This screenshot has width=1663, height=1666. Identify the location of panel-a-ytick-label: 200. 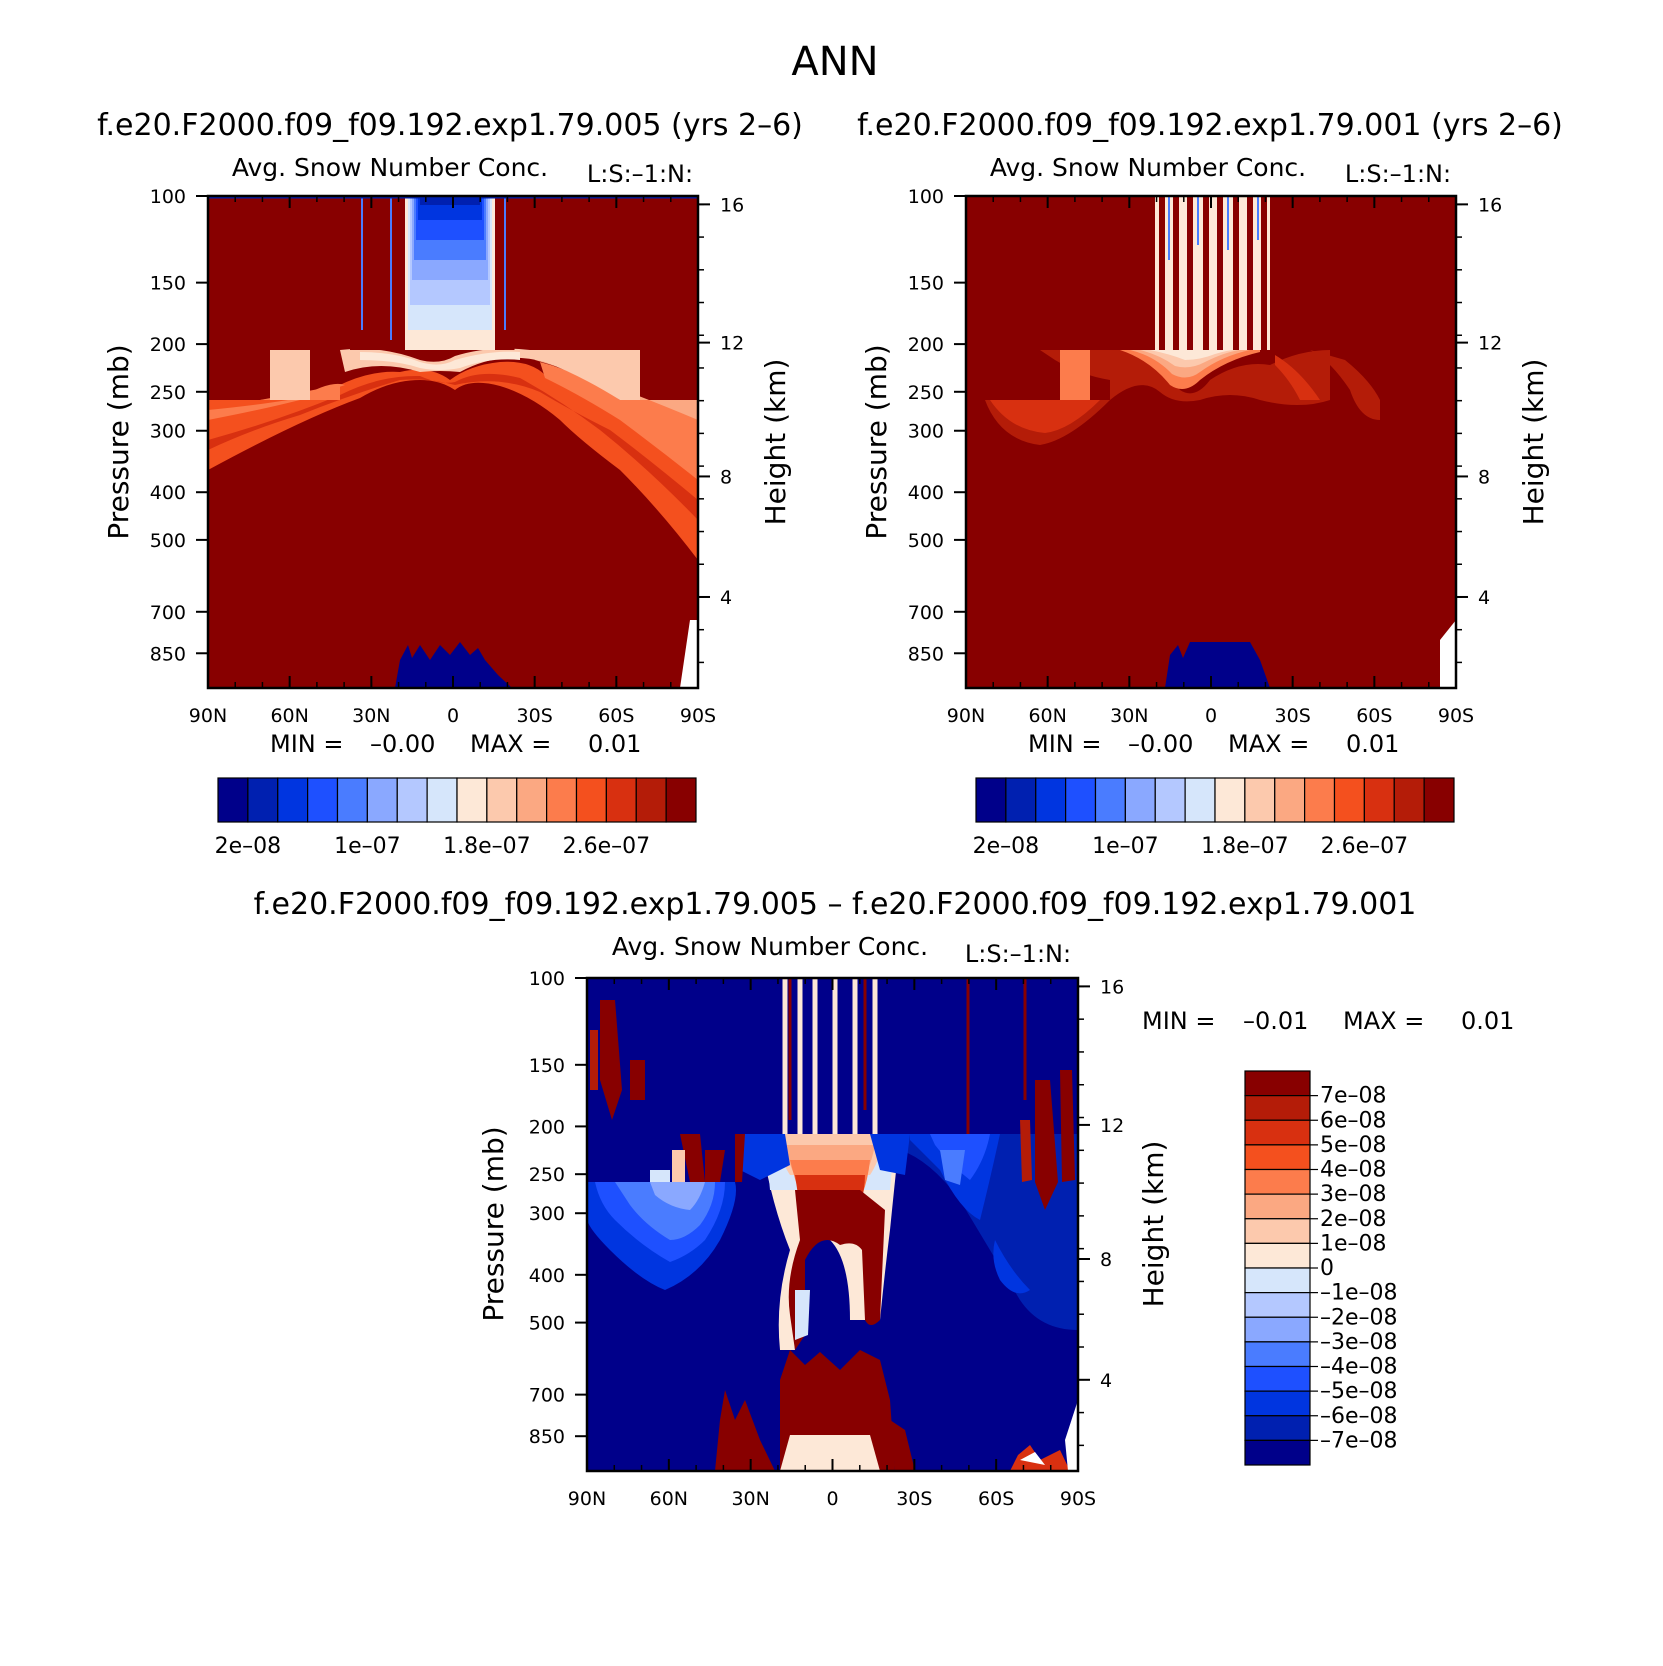
(168, 345).